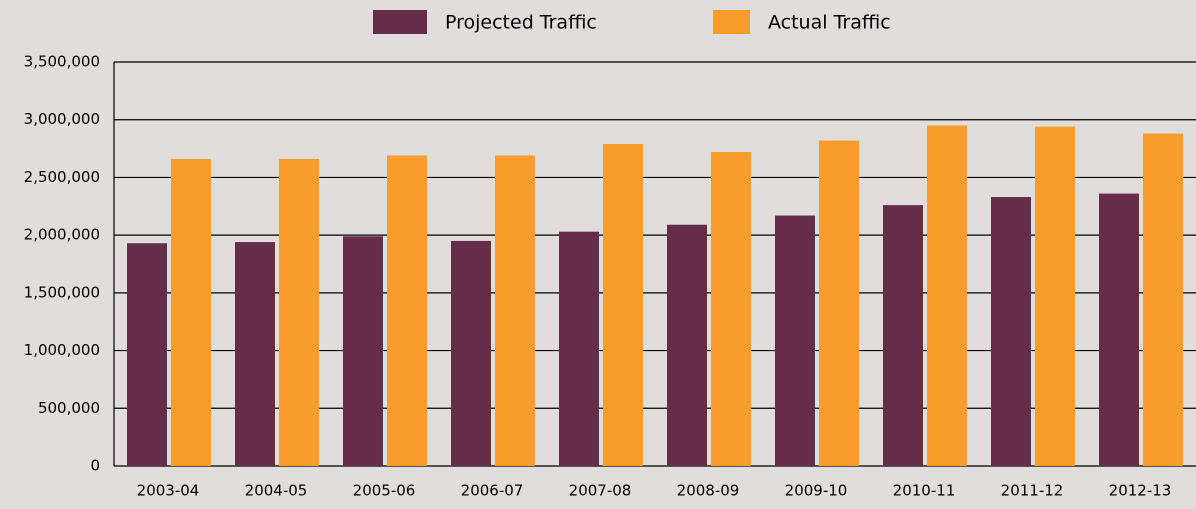 Image resolution: width=1196 pixels, height=509 pixels. What do you see at coordinates (829, 23) in the screenshot?
I see `legend-label: Actual Traffic` at bounding box center [829, 23].